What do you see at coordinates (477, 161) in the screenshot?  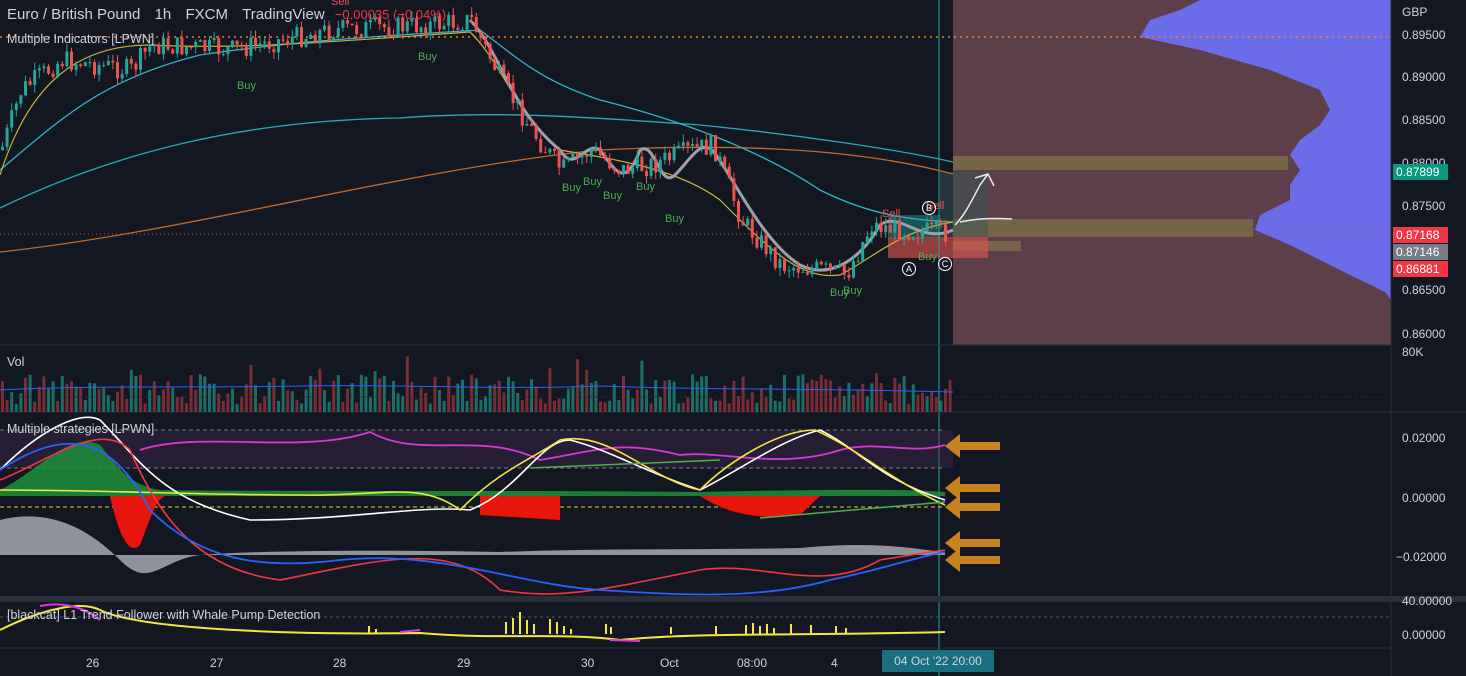 I see `ma-teal-slow` at bounding box center [477, 161].